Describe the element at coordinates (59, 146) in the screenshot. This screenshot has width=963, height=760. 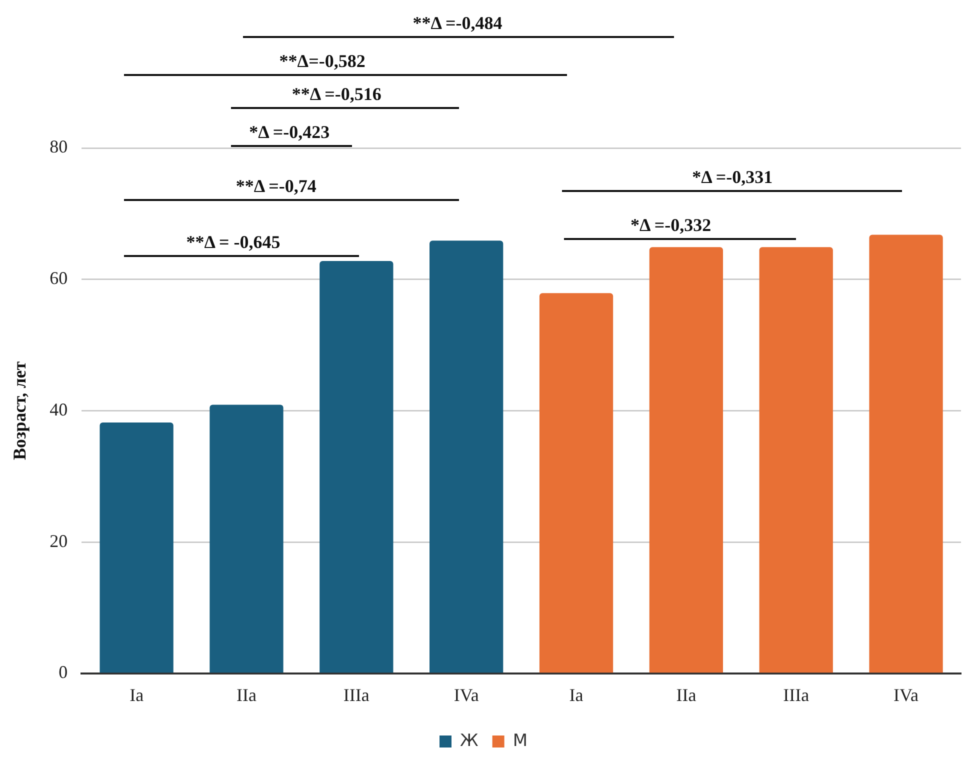
I see `y-tick-label: 80` at that location.